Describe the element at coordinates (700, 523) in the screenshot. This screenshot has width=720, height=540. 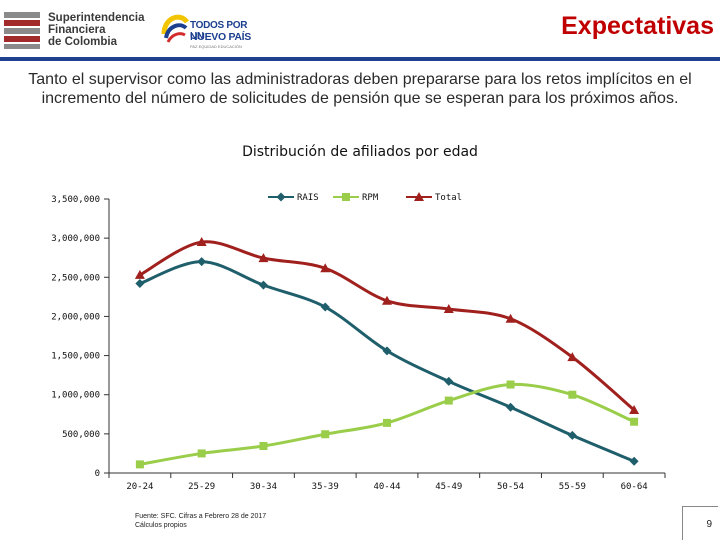
I see `page-number: 9` at that location.